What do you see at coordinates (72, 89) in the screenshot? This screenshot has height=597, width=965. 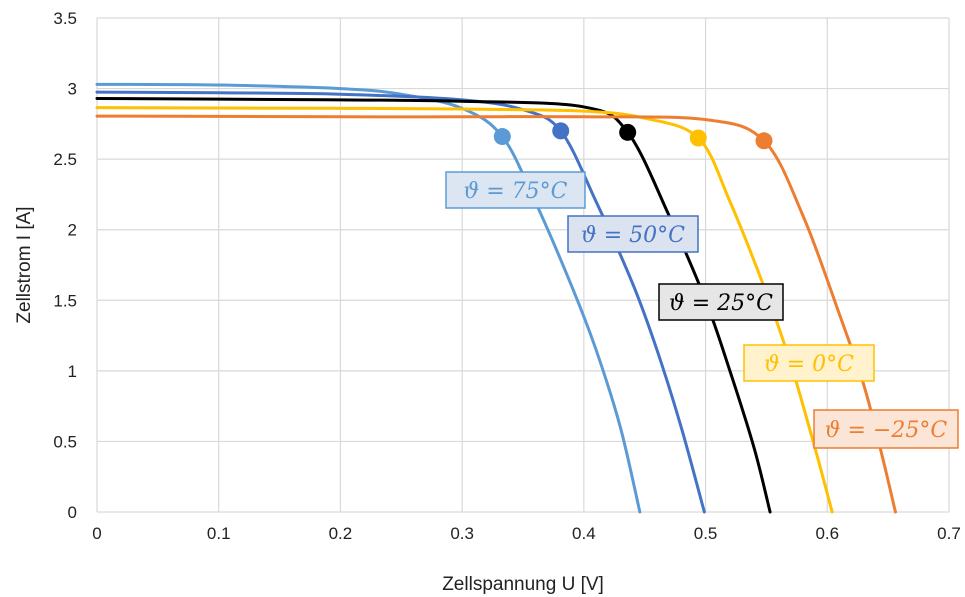 I see `y-tick-label: 3` at bounding box center [72, 89].